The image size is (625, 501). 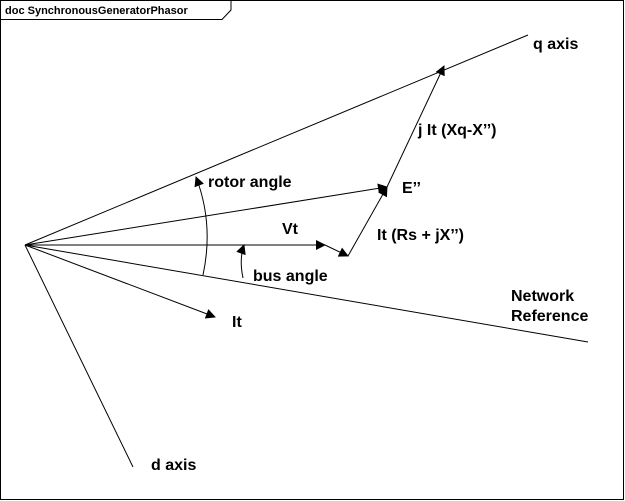 I want to click on it-rs-jx-phasor, so click(x=367, y=221).